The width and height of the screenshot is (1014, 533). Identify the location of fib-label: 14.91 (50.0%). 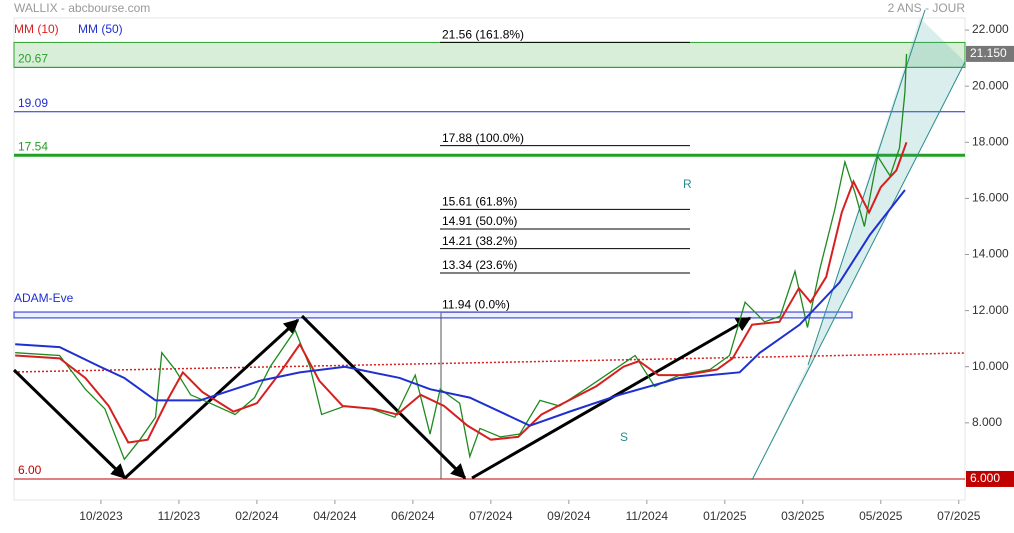
(479, 221).